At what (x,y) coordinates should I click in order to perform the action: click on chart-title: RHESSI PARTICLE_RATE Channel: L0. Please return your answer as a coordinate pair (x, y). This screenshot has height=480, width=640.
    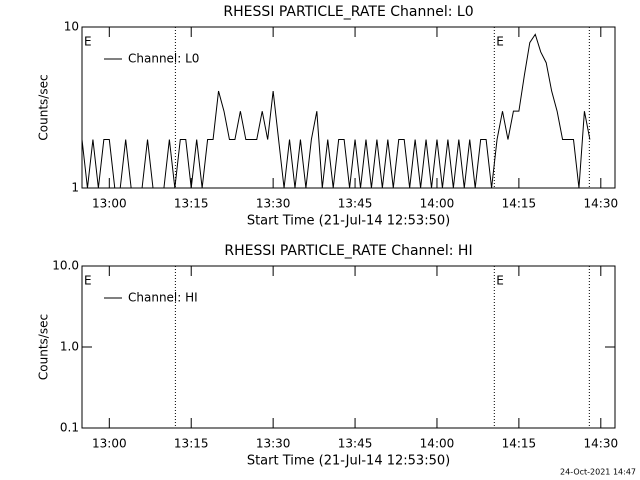
    Looking at the image, I should click on (348, 12).